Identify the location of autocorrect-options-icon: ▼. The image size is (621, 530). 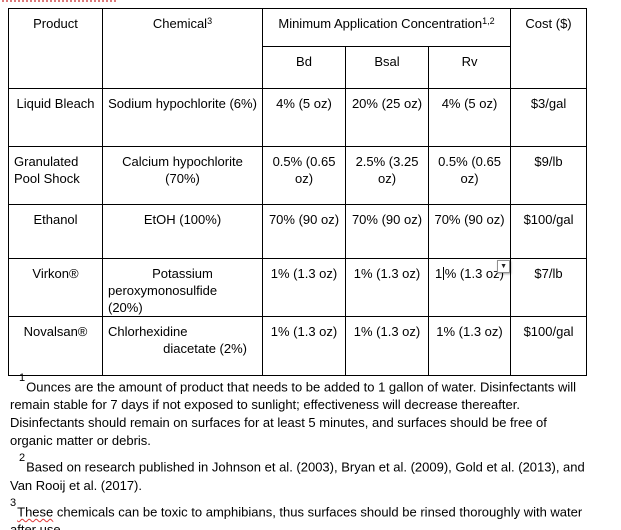
(504, 266).